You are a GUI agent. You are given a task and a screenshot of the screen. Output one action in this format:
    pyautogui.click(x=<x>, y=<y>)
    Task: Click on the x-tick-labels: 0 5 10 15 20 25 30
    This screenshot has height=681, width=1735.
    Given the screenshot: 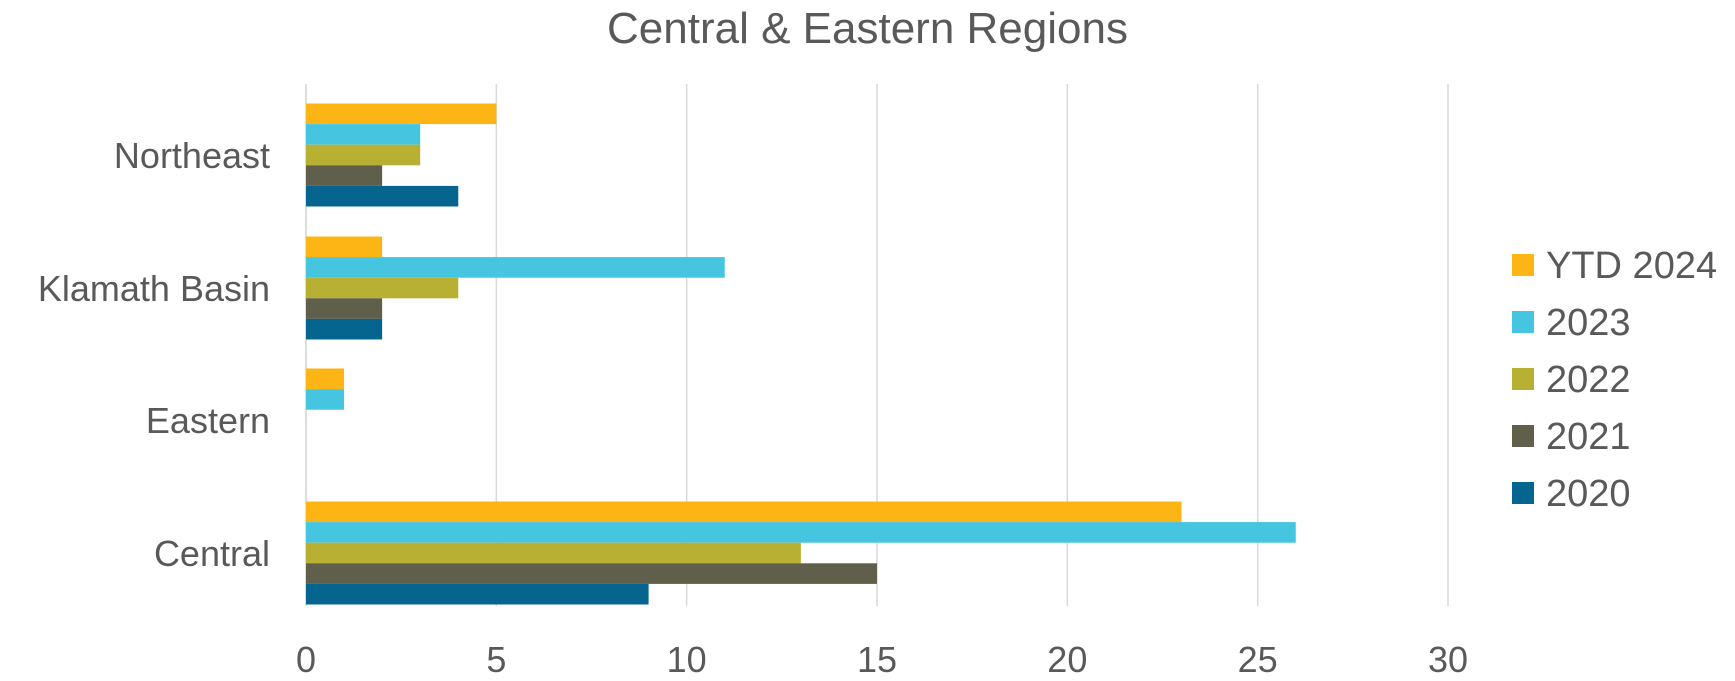 What is the action you would take?
    pyautogui.click(x=882, y=659)
    